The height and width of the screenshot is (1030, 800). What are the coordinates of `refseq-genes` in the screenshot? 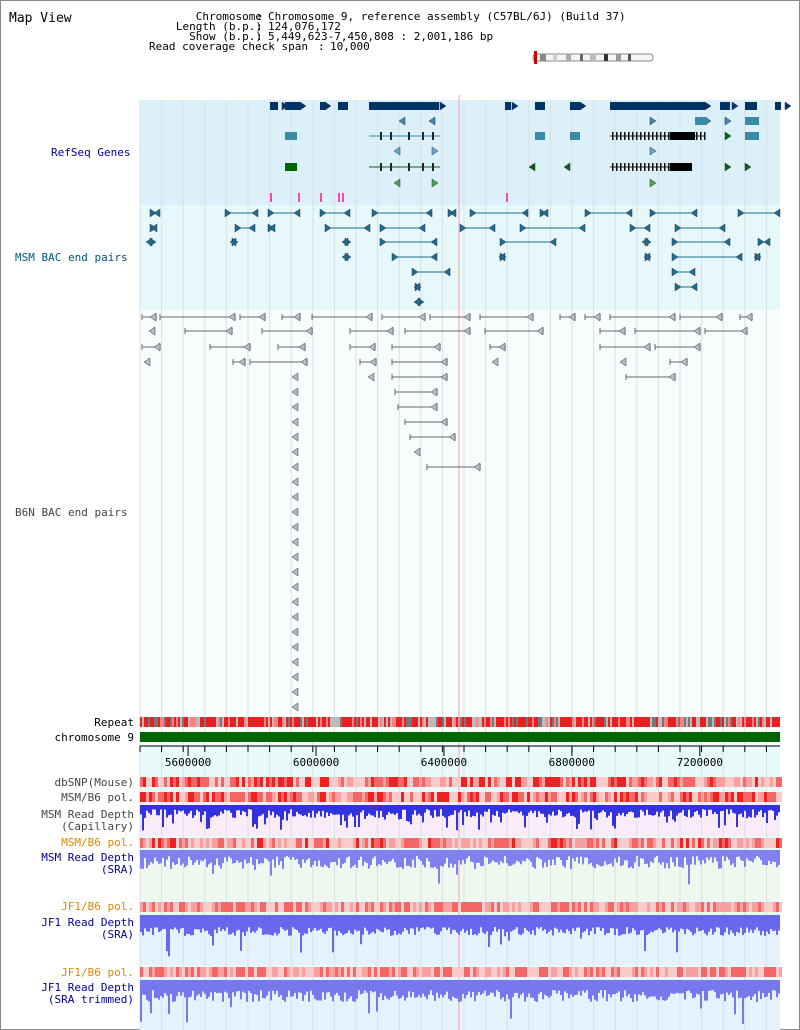 It's located at (531, 151).